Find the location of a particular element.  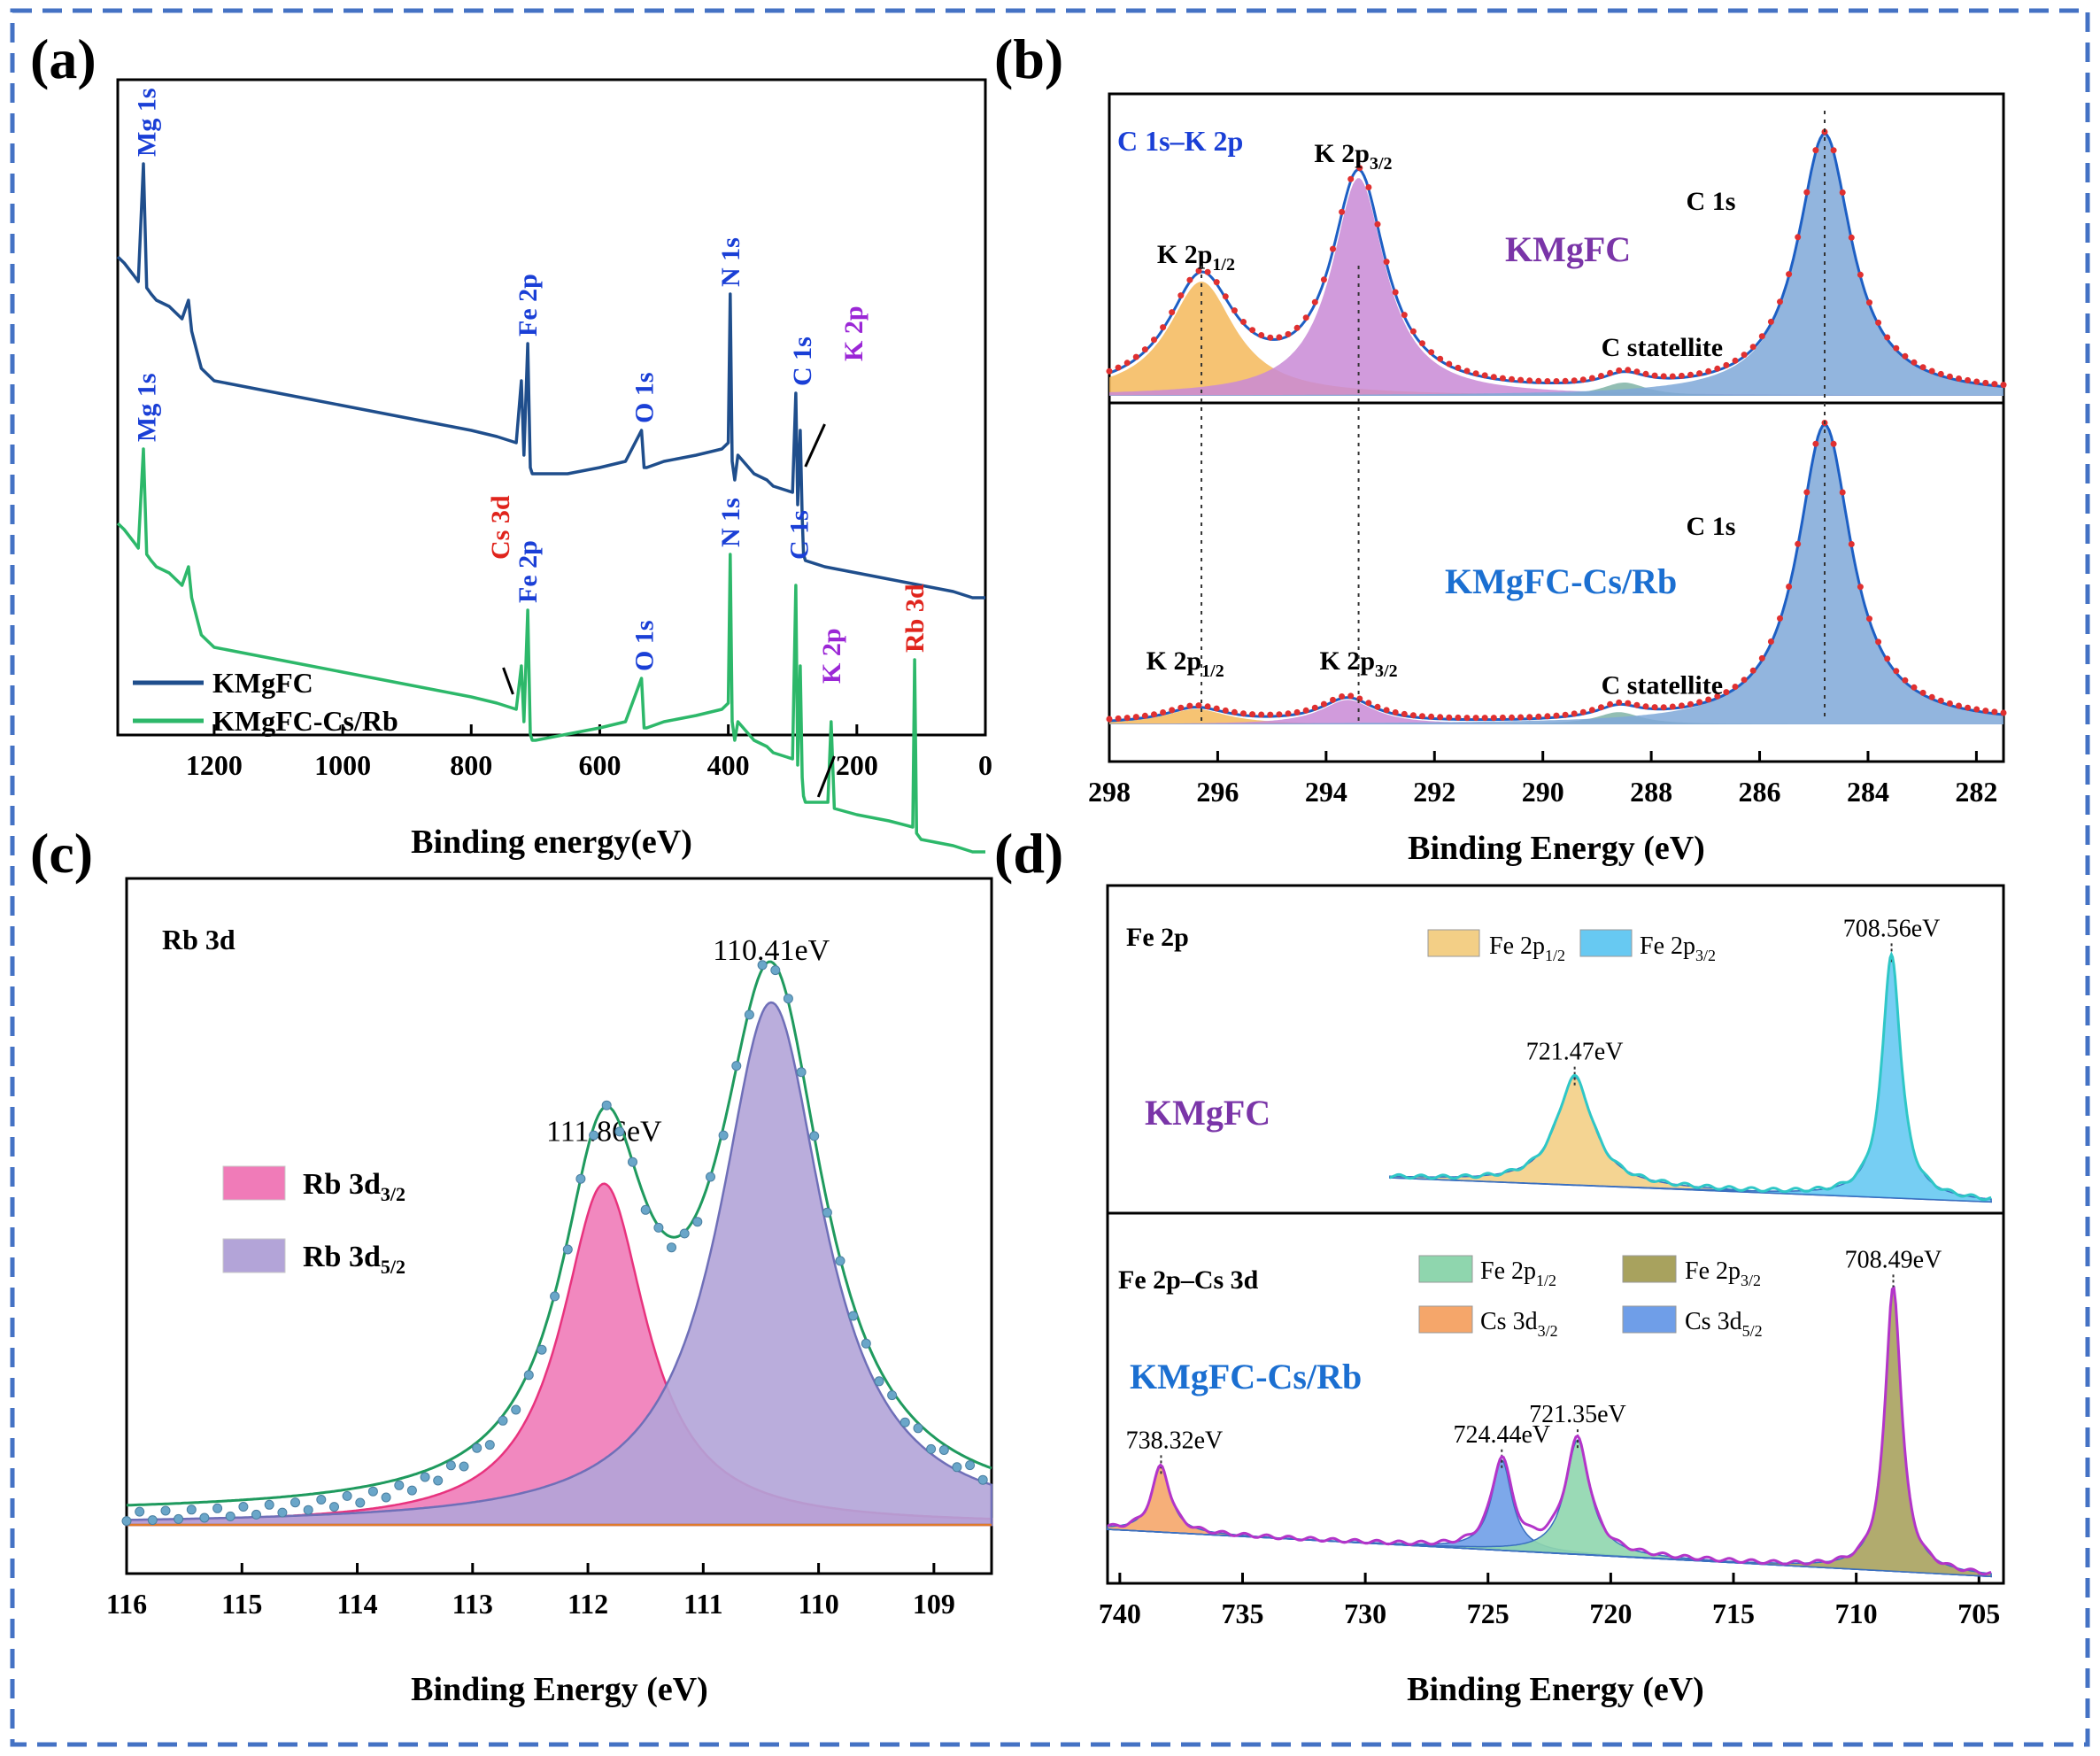

x-tick-label: 720 is located at coordinates (1610, 1613).